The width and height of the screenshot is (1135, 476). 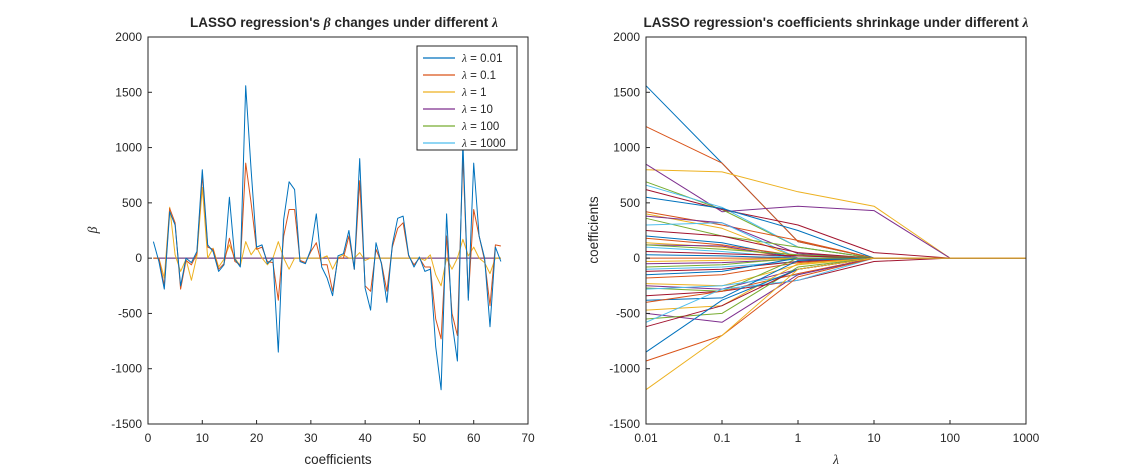 I want to click on x-tick-label: 70, so click(x=528, y=438).